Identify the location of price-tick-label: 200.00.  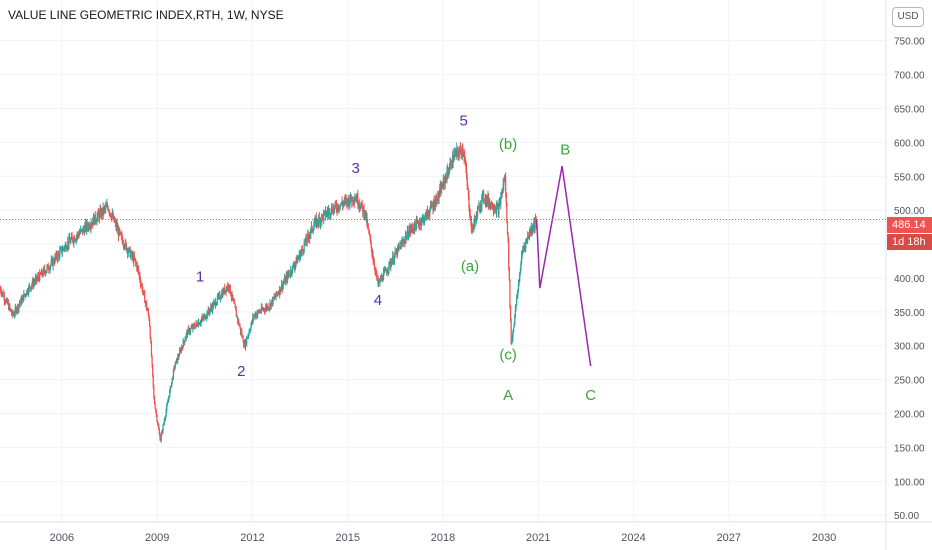
(909, 415).